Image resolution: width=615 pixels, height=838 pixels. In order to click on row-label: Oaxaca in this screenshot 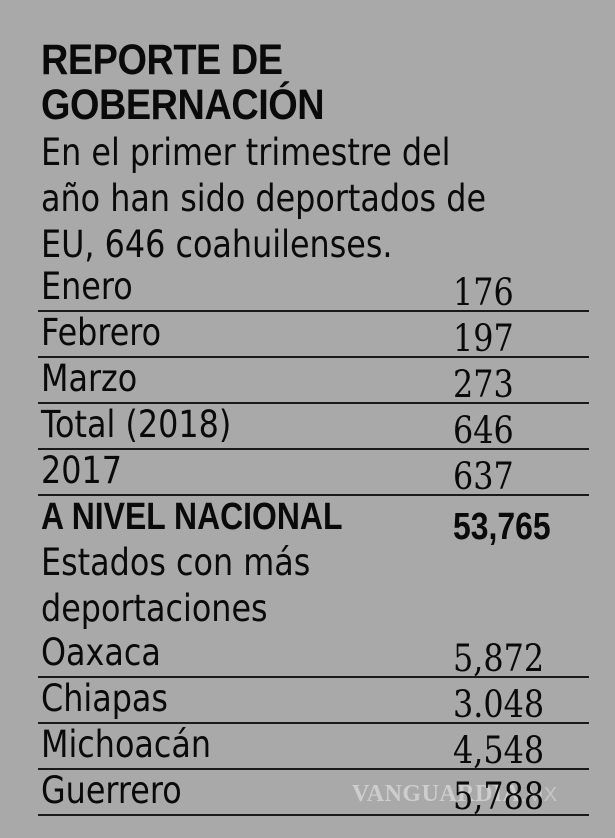, I will do `click(101, 652)`.